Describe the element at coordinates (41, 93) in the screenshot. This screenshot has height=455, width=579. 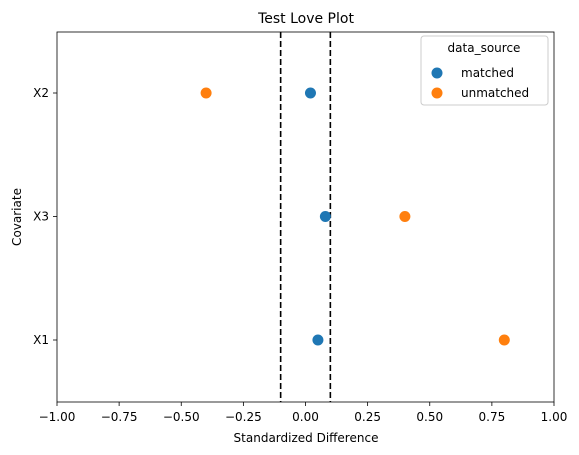
I see `y-tick-label: X2` at that location.